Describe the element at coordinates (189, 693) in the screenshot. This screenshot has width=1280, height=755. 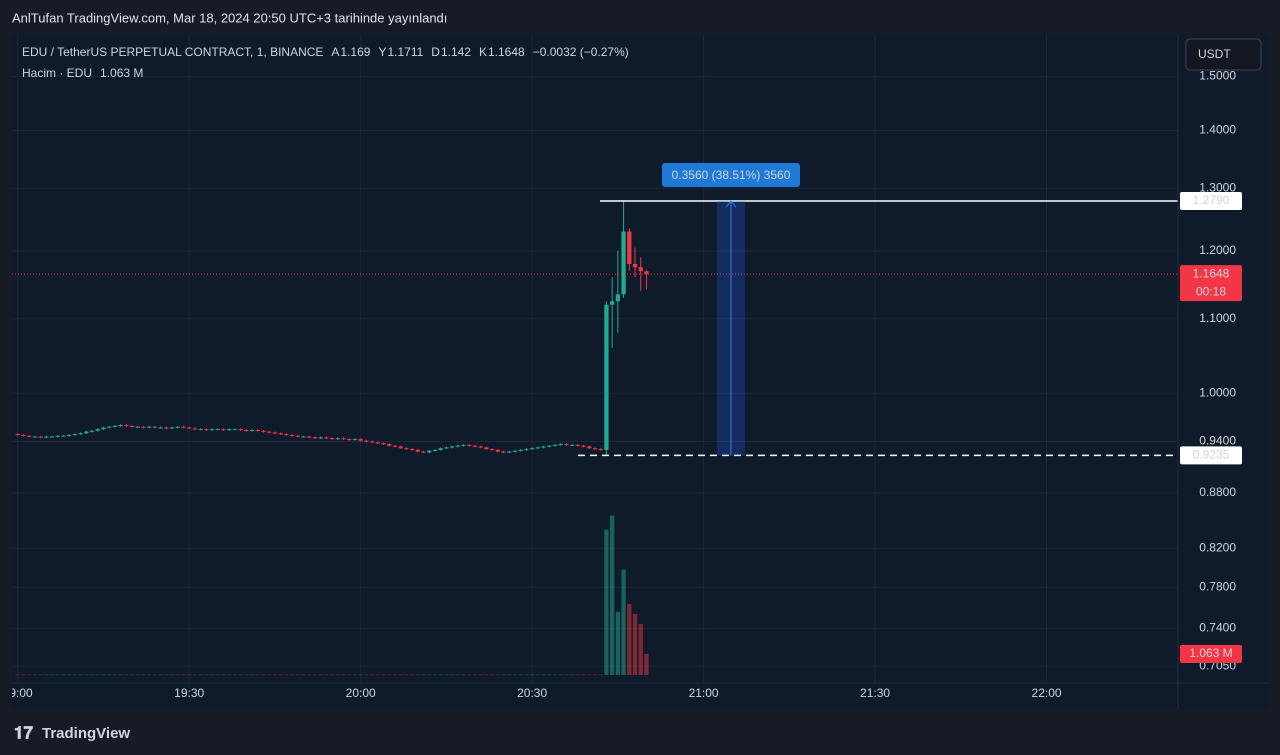
I see `x-tick-label: 19:30` at that location.